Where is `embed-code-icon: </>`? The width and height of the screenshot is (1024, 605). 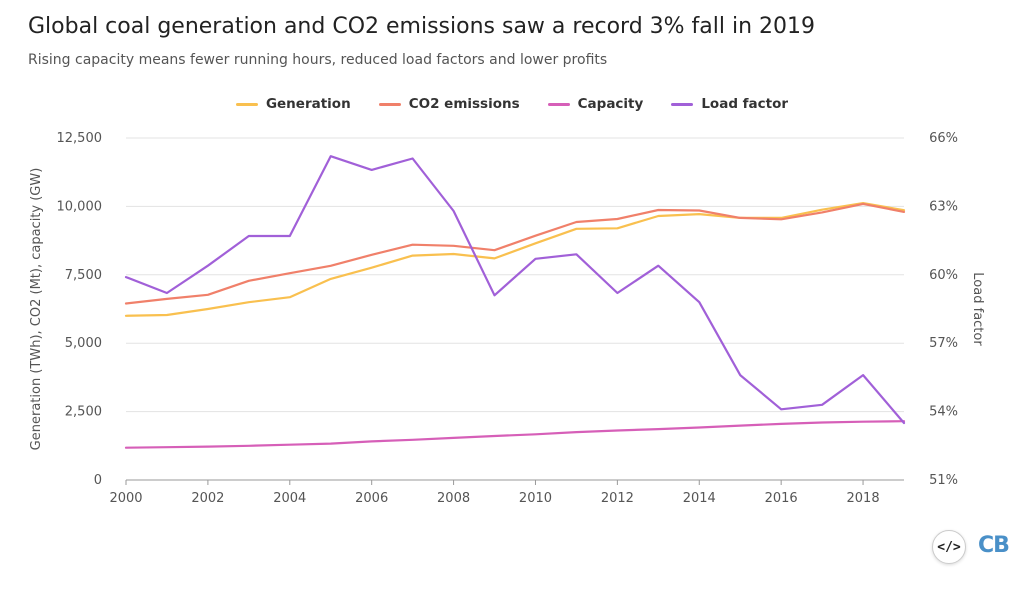 embed-code-icon: </> is located at coordinates (949, 547).